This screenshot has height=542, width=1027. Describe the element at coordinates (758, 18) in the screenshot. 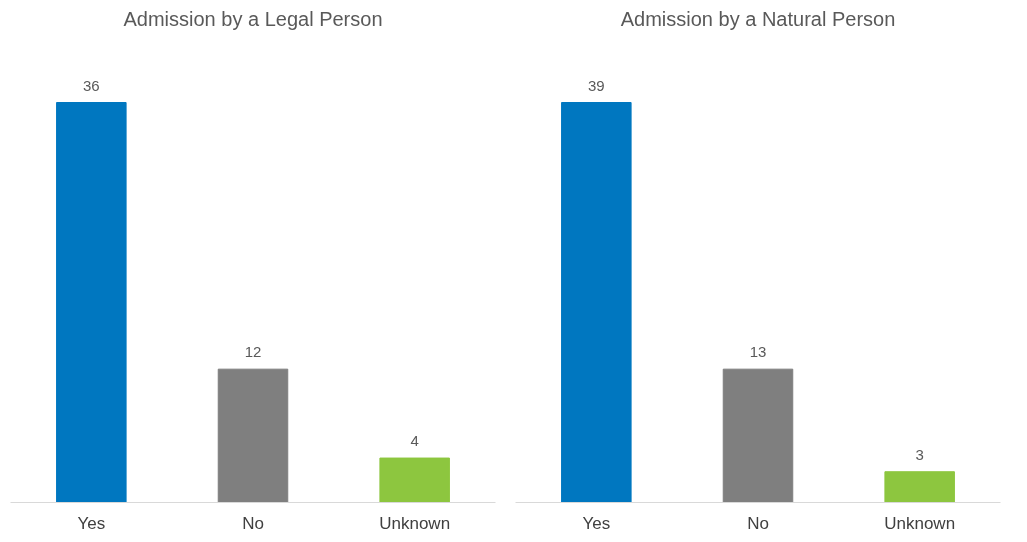

I see `chart-title: Admission by a Natural Person` at that location.